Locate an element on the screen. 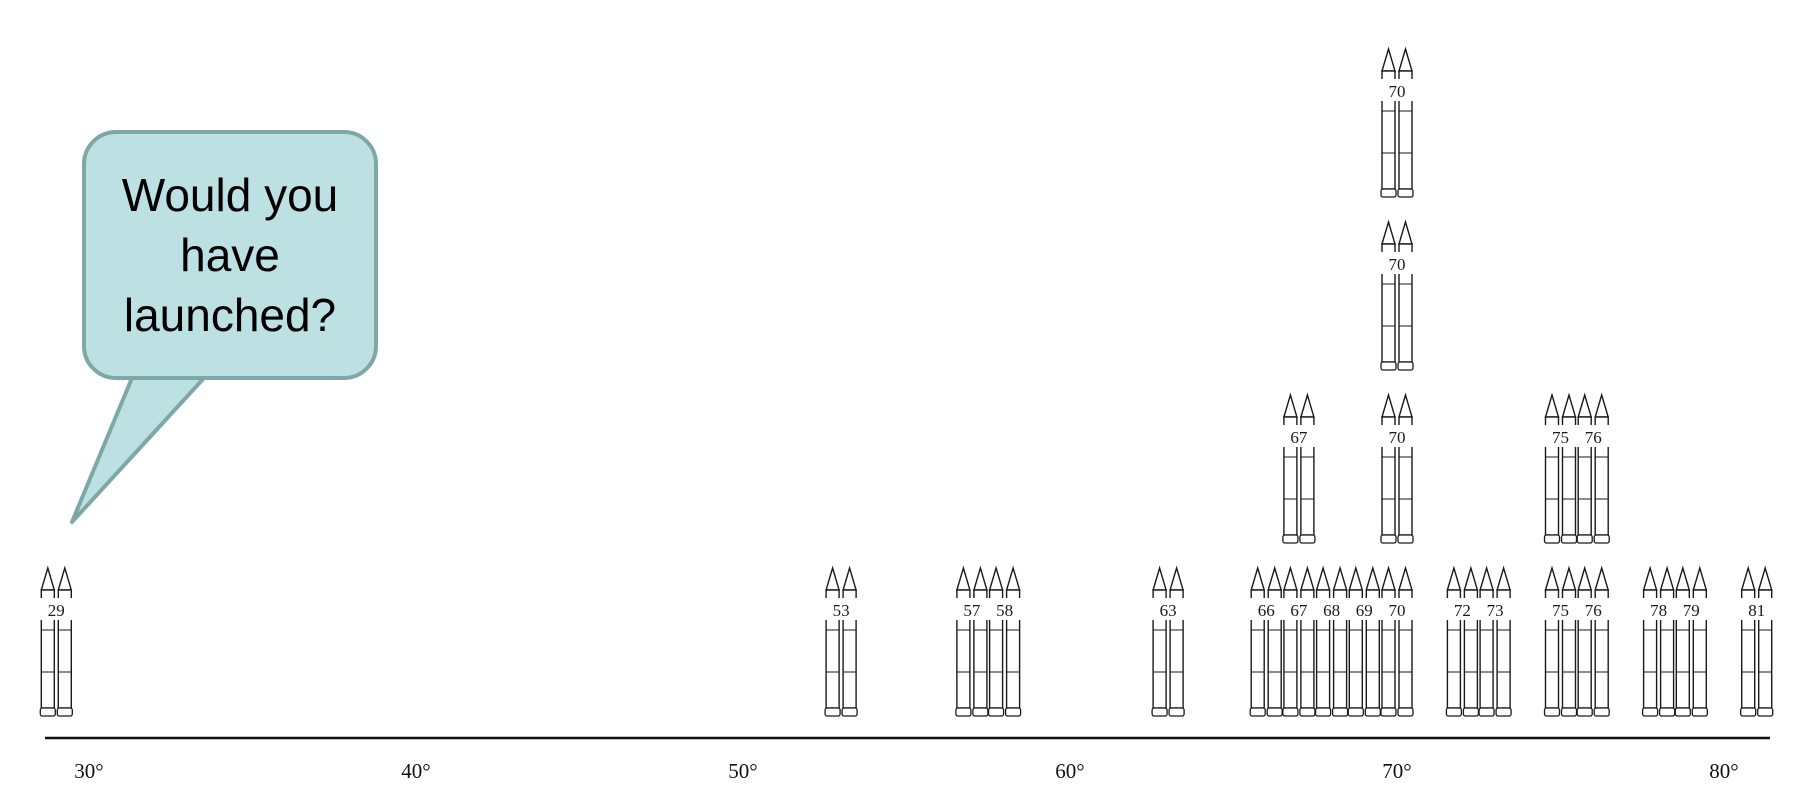 The image size is (1809, 798). launch-temperature-label: 29 is located at coordinates (56, 610).